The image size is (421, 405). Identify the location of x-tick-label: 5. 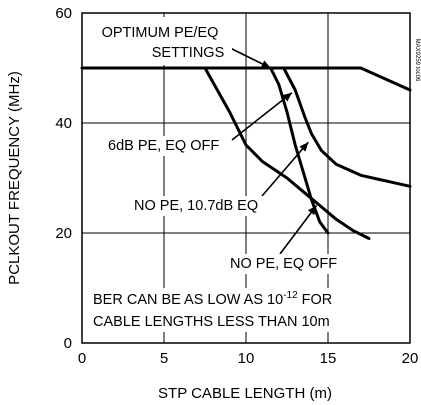
(164, 358).